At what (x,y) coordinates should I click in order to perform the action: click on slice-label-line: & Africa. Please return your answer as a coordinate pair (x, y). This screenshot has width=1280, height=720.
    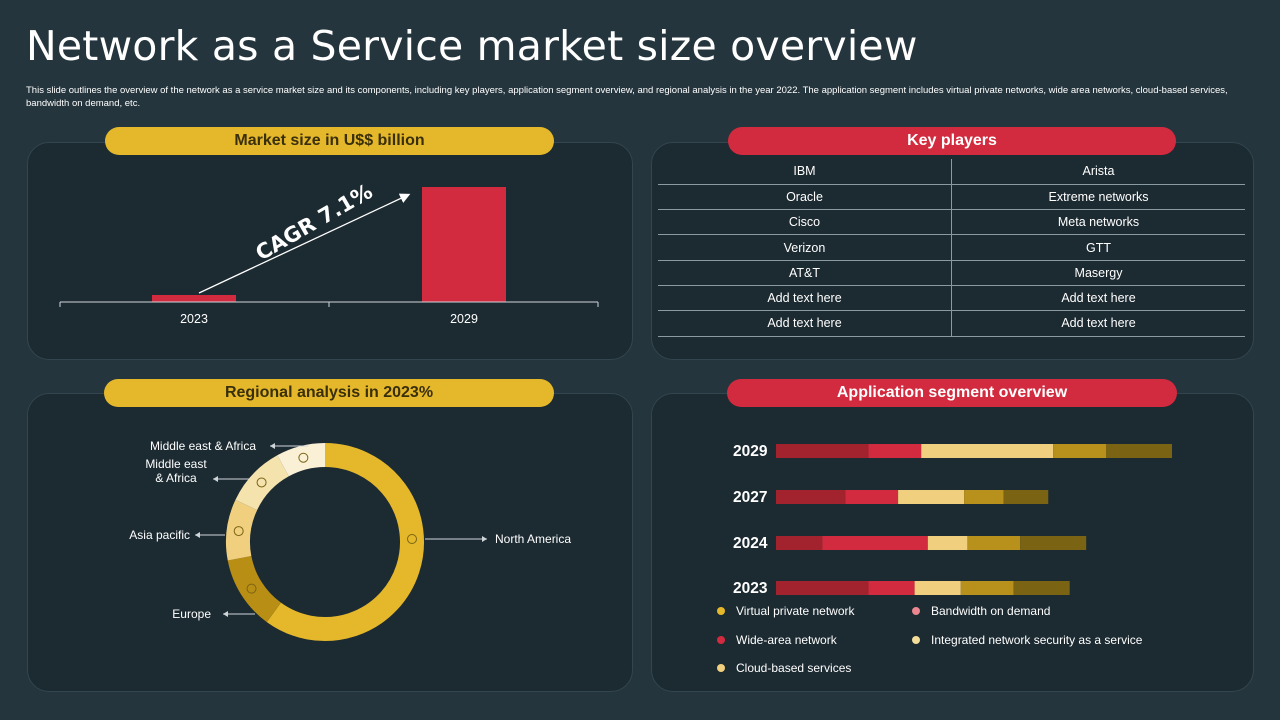
    Looking at the image, I should click on (176, 478).